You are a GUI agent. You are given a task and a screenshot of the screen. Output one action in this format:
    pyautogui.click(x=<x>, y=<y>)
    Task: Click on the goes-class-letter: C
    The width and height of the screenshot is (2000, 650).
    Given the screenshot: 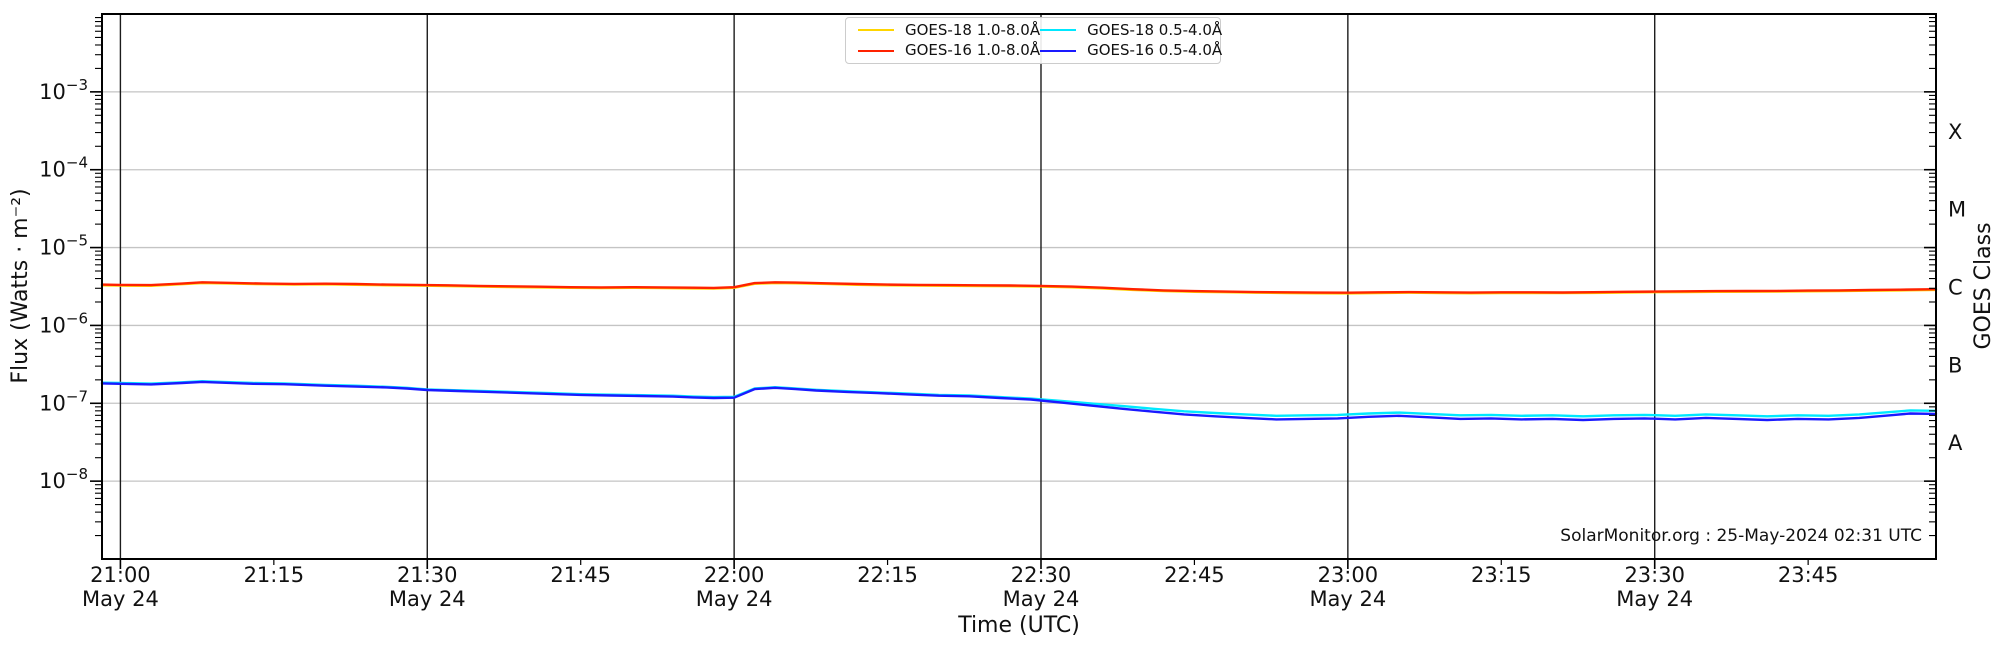 What is the action you would take?
    pyautogui.click(x=1955, y=288)
    